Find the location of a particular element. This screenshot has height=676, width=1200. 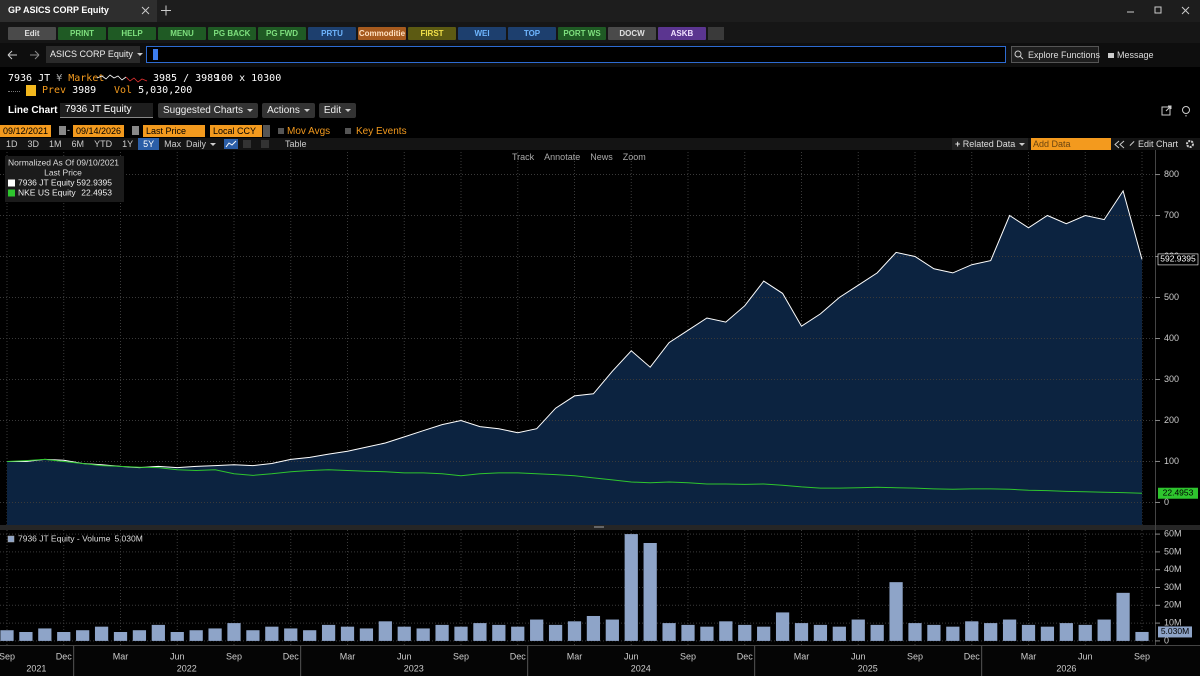

tab-icons is located at coordinates (160, 11).